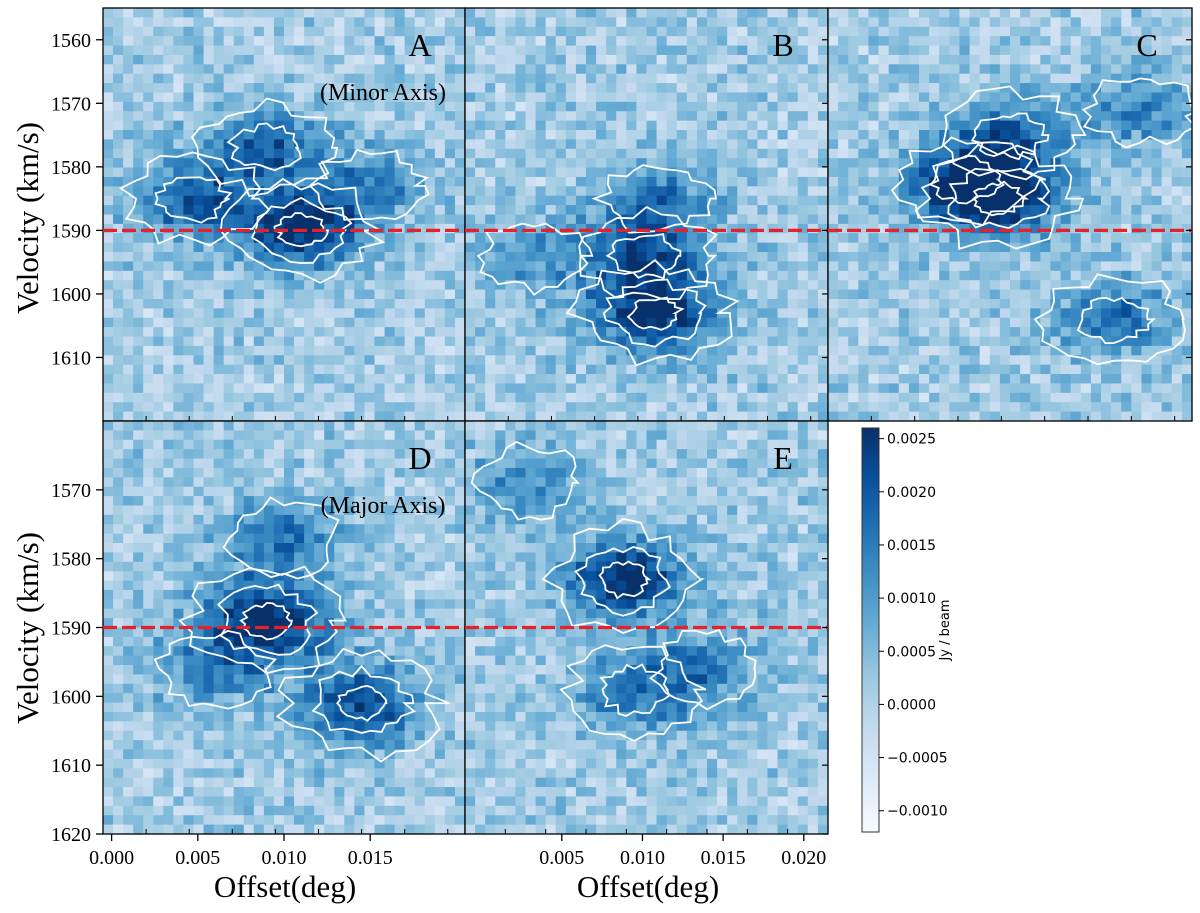 This screenshot has height=913, width=1200. I want to click on contour-line, so click(1140, 113).